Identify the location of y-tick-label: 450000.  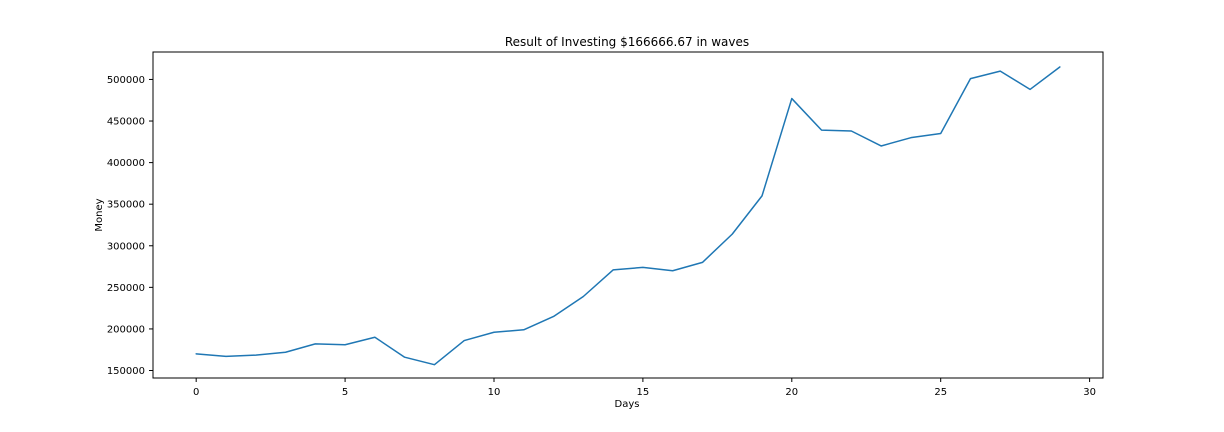
(126, 122).